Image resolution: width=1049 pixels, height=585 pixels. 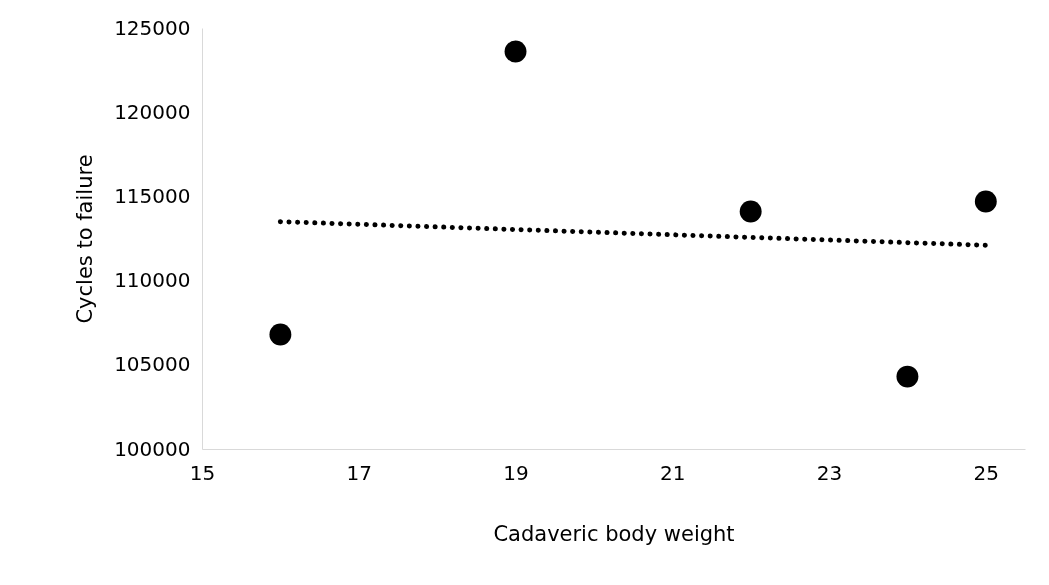 What do you see at coordinates (986, 472) in the screenshot?
I see `x-tick-label: 25` at bounding box center [986, 472].